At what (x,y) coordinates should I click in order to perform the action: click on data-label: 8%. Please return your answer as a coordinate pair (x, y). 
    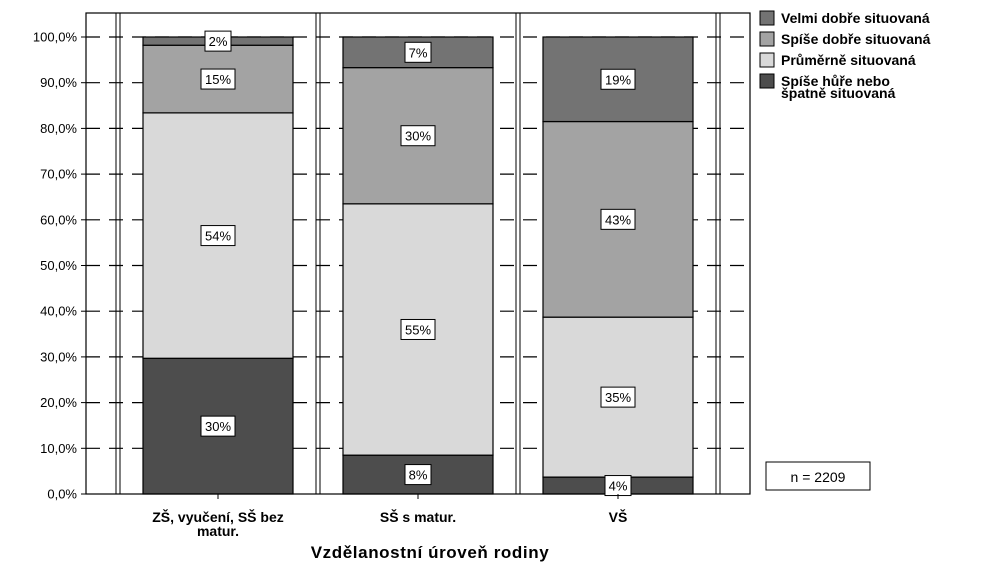
    Looking at the image, I should click on (418, 475).